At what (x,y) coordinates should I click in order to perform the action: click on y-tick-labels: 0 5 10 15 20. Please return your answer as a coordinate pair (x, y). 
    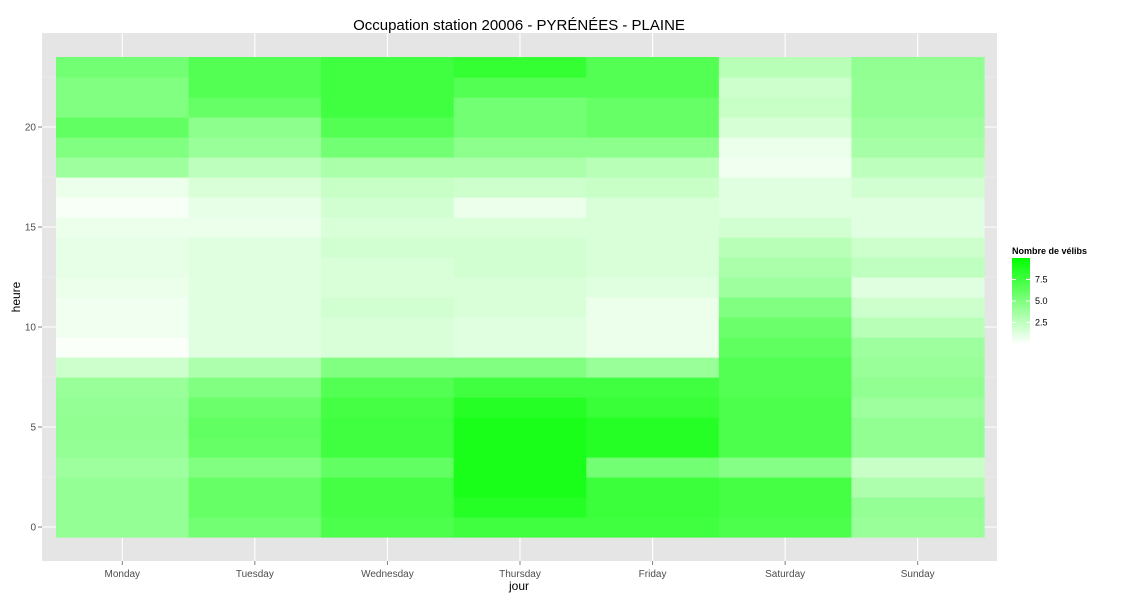
    Looking at the image, I should click on (33, 328).